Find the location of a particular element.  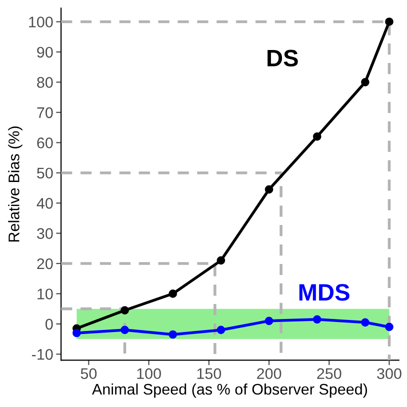

x-tick-label: 150 is located at coordinates (209, 374).